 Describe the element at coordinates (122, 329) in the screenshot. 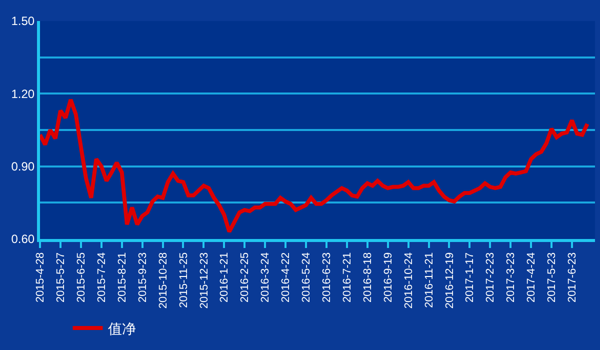

I see `legend-label: 值净` at that location.